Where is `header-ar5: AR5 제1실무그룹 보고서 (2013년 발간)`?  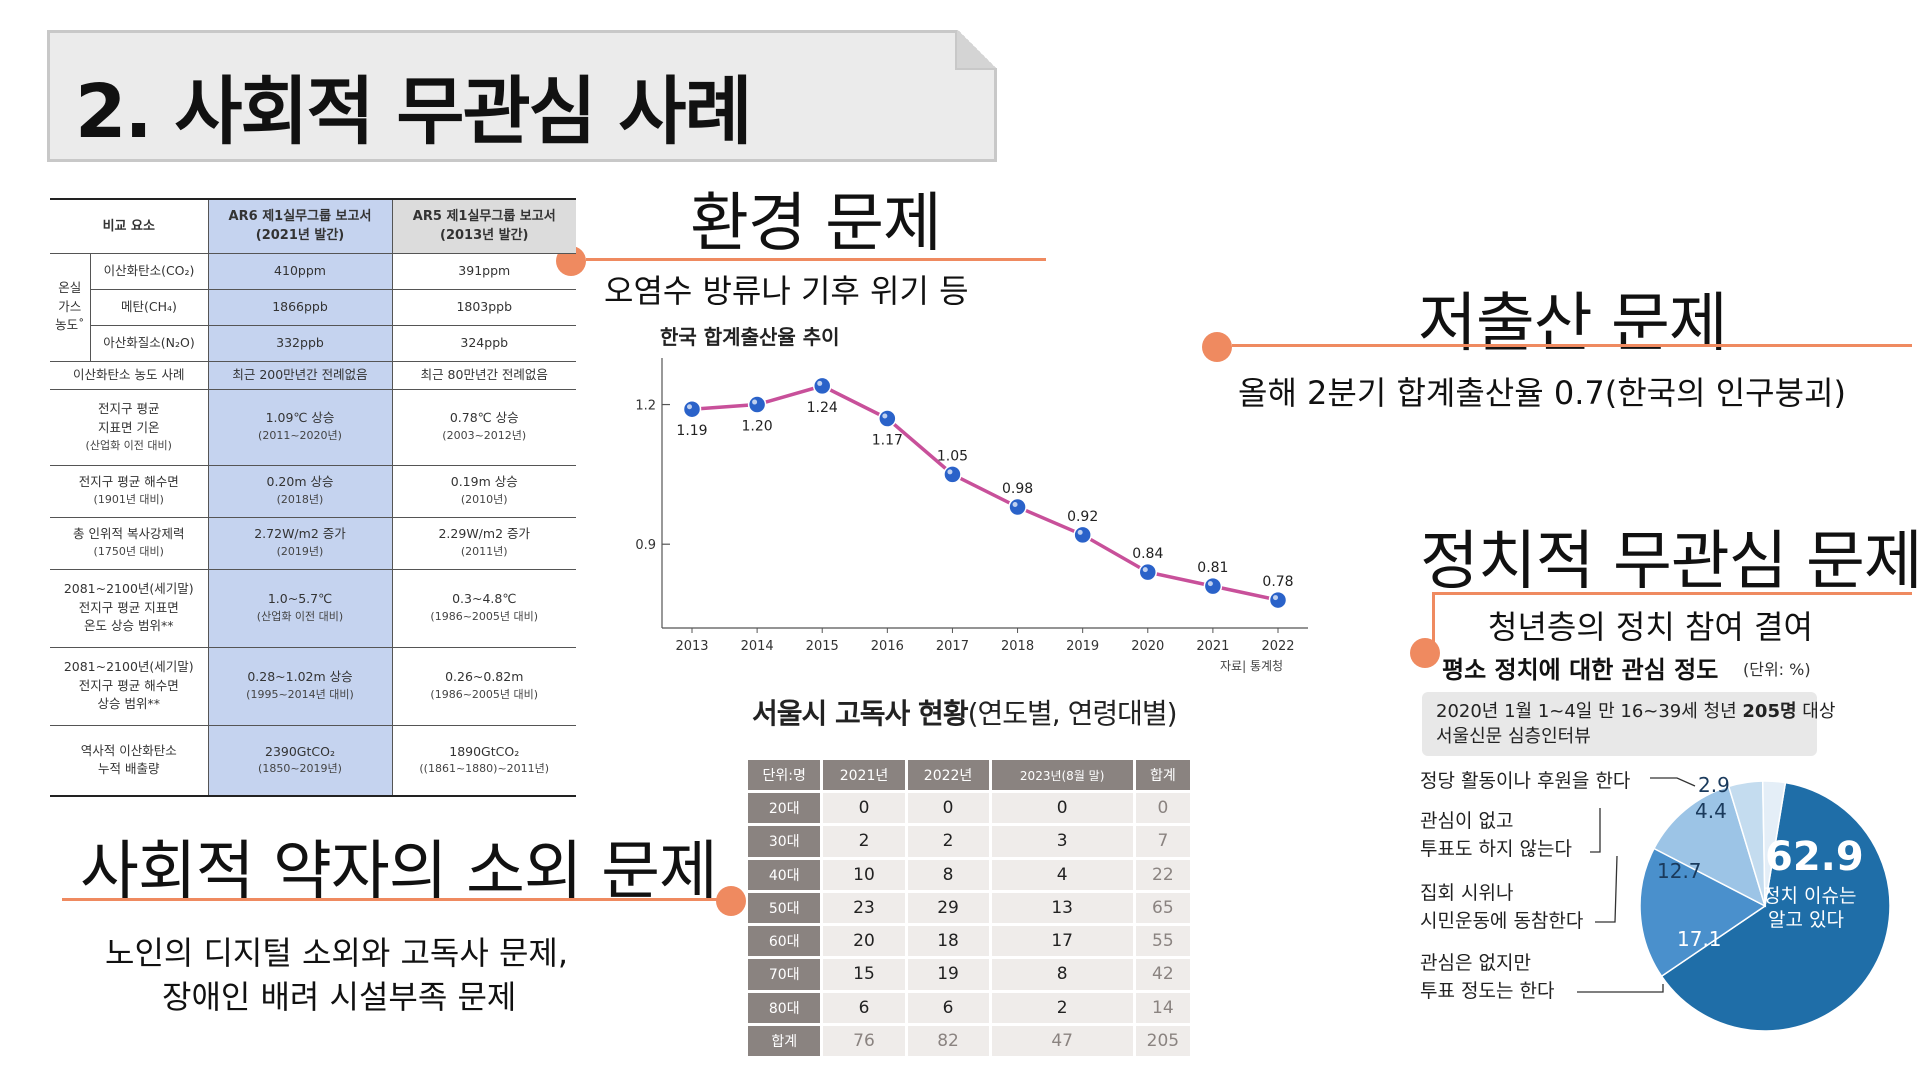 header-ar5: AR5 제1실무그룹 보고서 (2013년 발간) is located at coordinates (483, 226).